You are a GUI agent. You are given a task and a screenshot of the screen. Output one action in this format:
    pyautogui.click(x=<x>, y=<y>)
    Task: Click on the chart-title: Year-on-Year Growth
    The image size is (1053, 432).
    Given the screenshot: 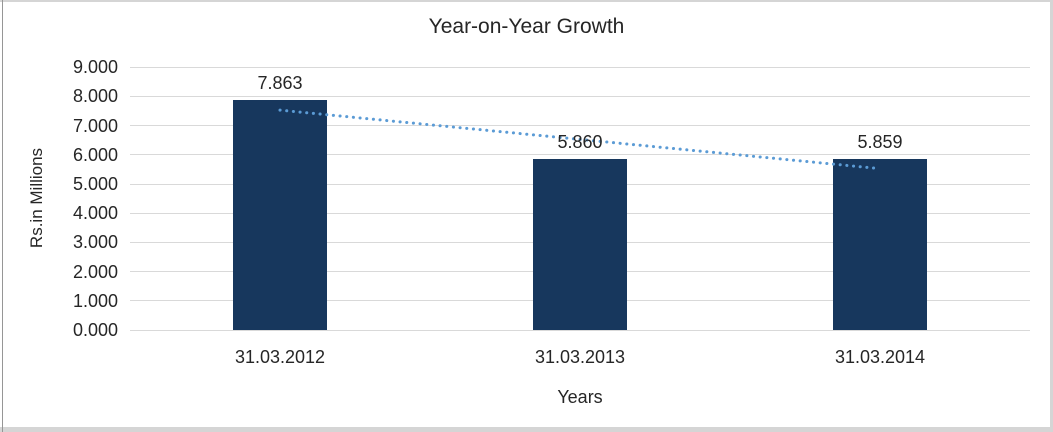 What is the action you would take?
    pyautogui.click(x=526, y=26)
    